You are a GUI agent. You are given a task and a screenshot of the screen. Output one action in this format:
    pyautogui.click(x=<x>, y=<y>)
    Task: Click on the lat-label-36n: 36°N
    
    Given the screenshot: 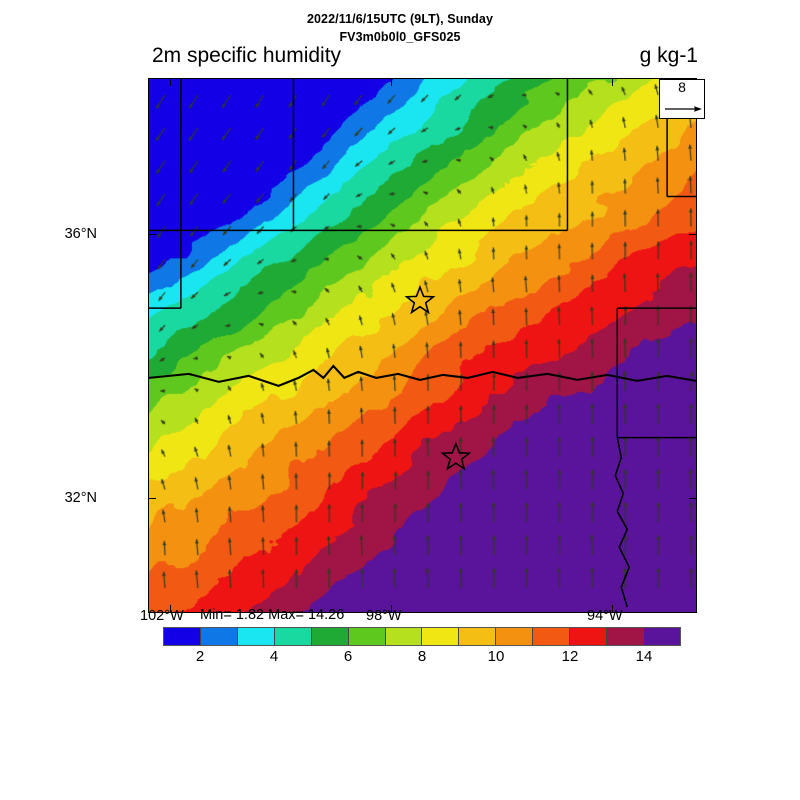 What is the action you would take?
    pyautogui.click(x=80, y=234)
    